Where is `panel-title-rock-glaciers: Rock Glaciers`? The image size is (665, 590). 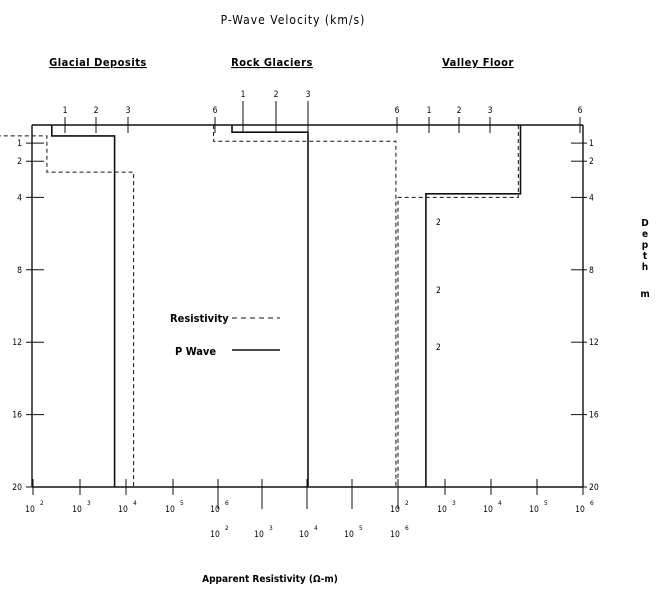
panel-title-rock-glaciers: Rock Glaciers is located at coordinates (272, 62).